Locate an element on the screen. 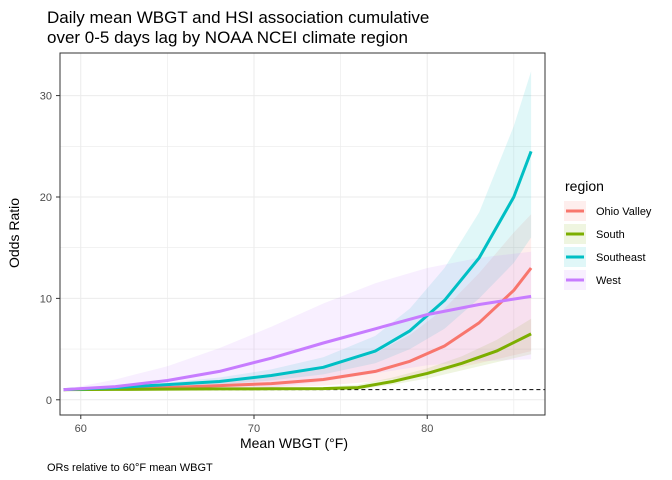 This screenshot has width=672, height=480. legend-label-west: West is located at coordinates (608, 281).